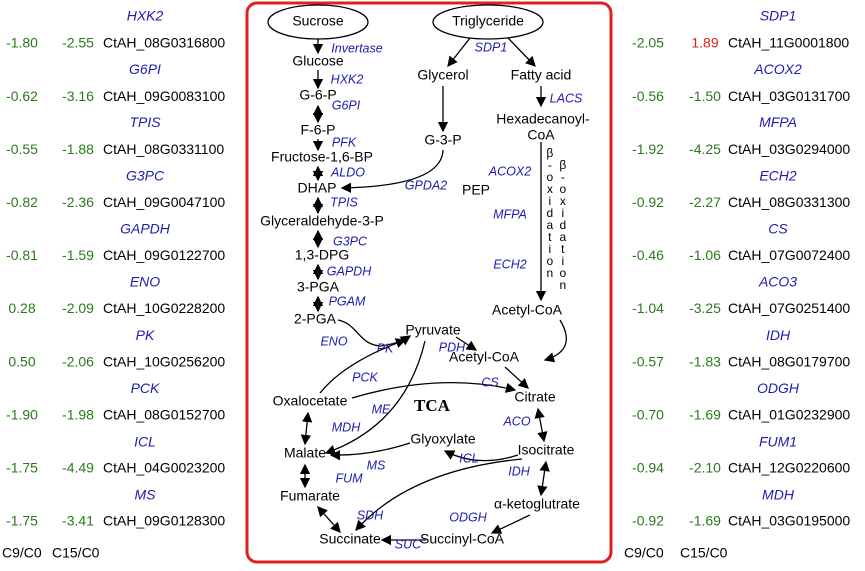  What do you see at coordinates (145, 441) in the screenshot?
I see `enzyme-label: ICL` at bounding box center [145, 441].